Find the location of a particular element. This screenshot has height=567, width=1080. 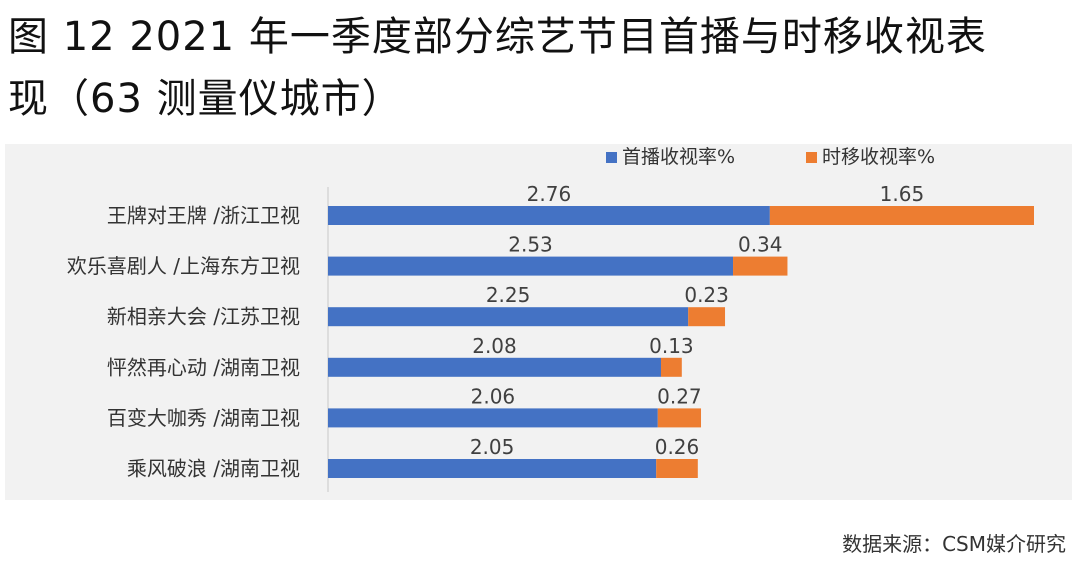

data-label: 1.65 is located at coordinates (902, 194).